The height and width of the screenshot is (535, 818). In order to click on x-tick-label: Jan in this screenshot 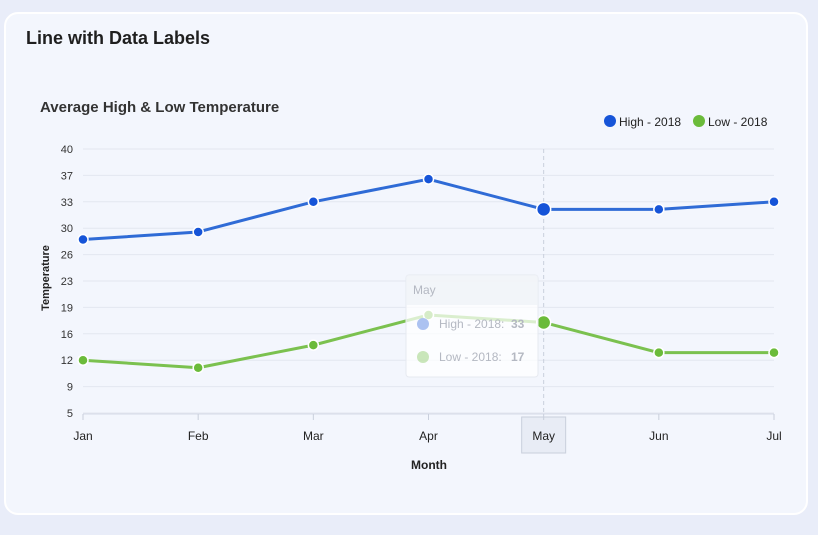, I will do `click(82, 436)`.